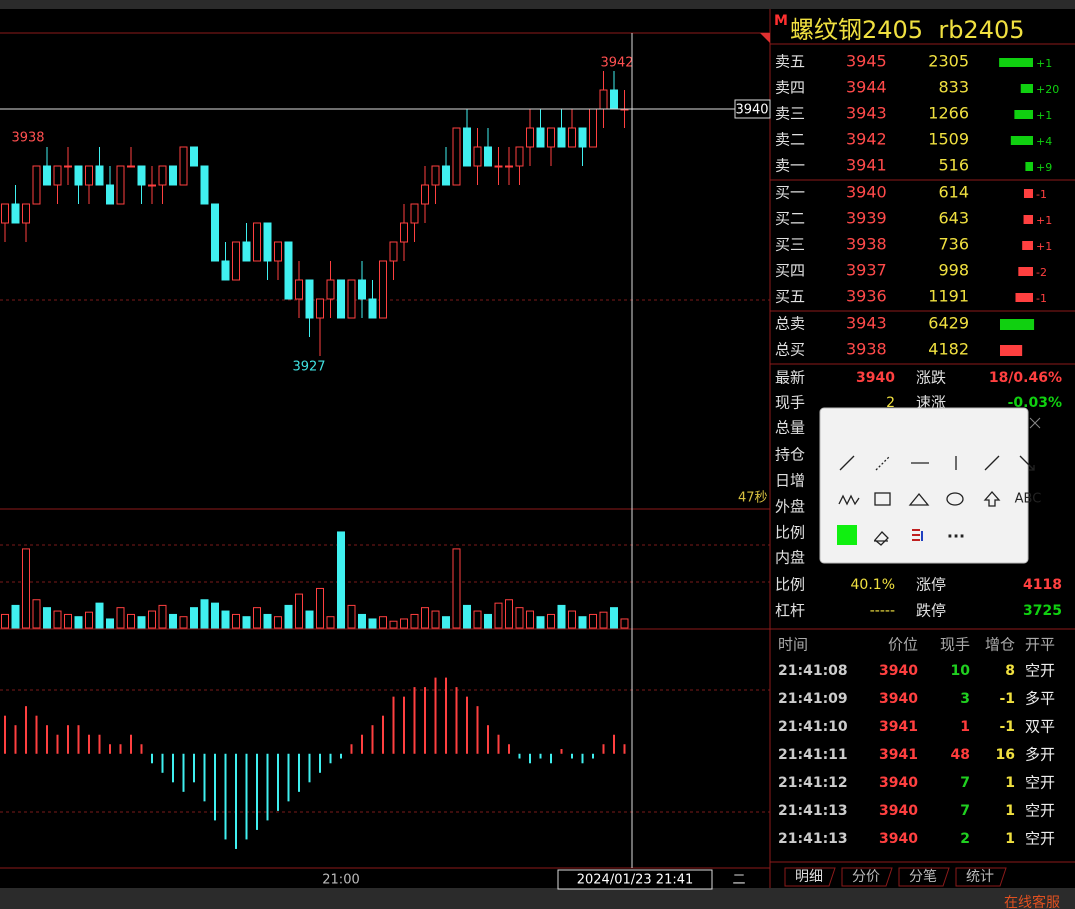 Image resolution: width=1075 pixels, height=909 pixels. Describe the element at coordinates (980, 877) in the screenshot. I see `tab: 统计` at that location.